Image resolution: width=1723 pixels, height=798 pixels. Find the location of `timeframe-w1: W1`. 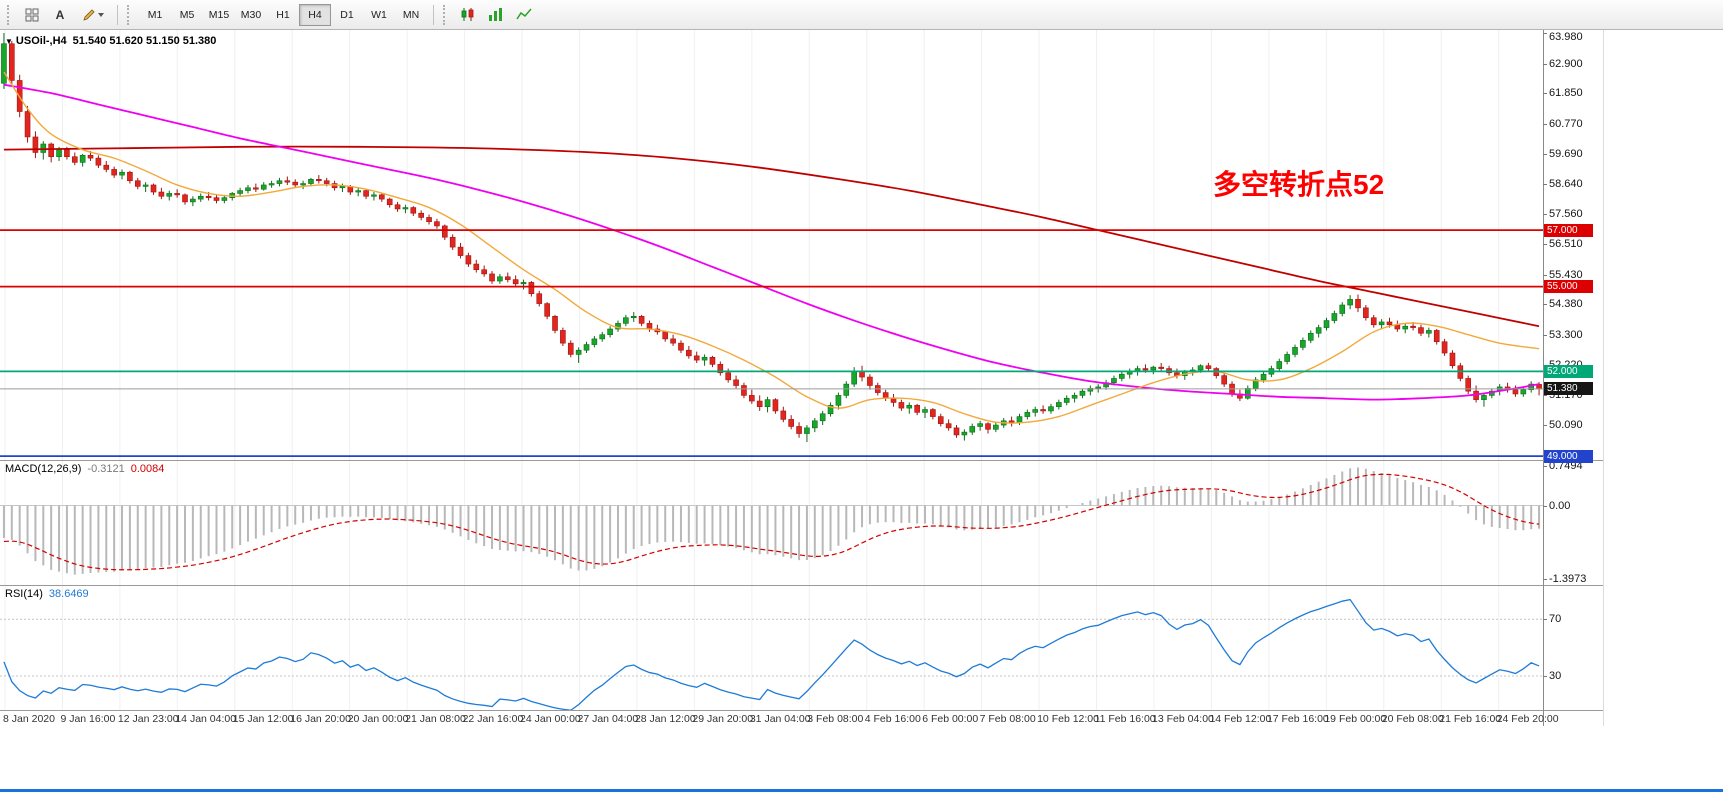

timeframe-w1: W1 is located at coordinates (379, 14).